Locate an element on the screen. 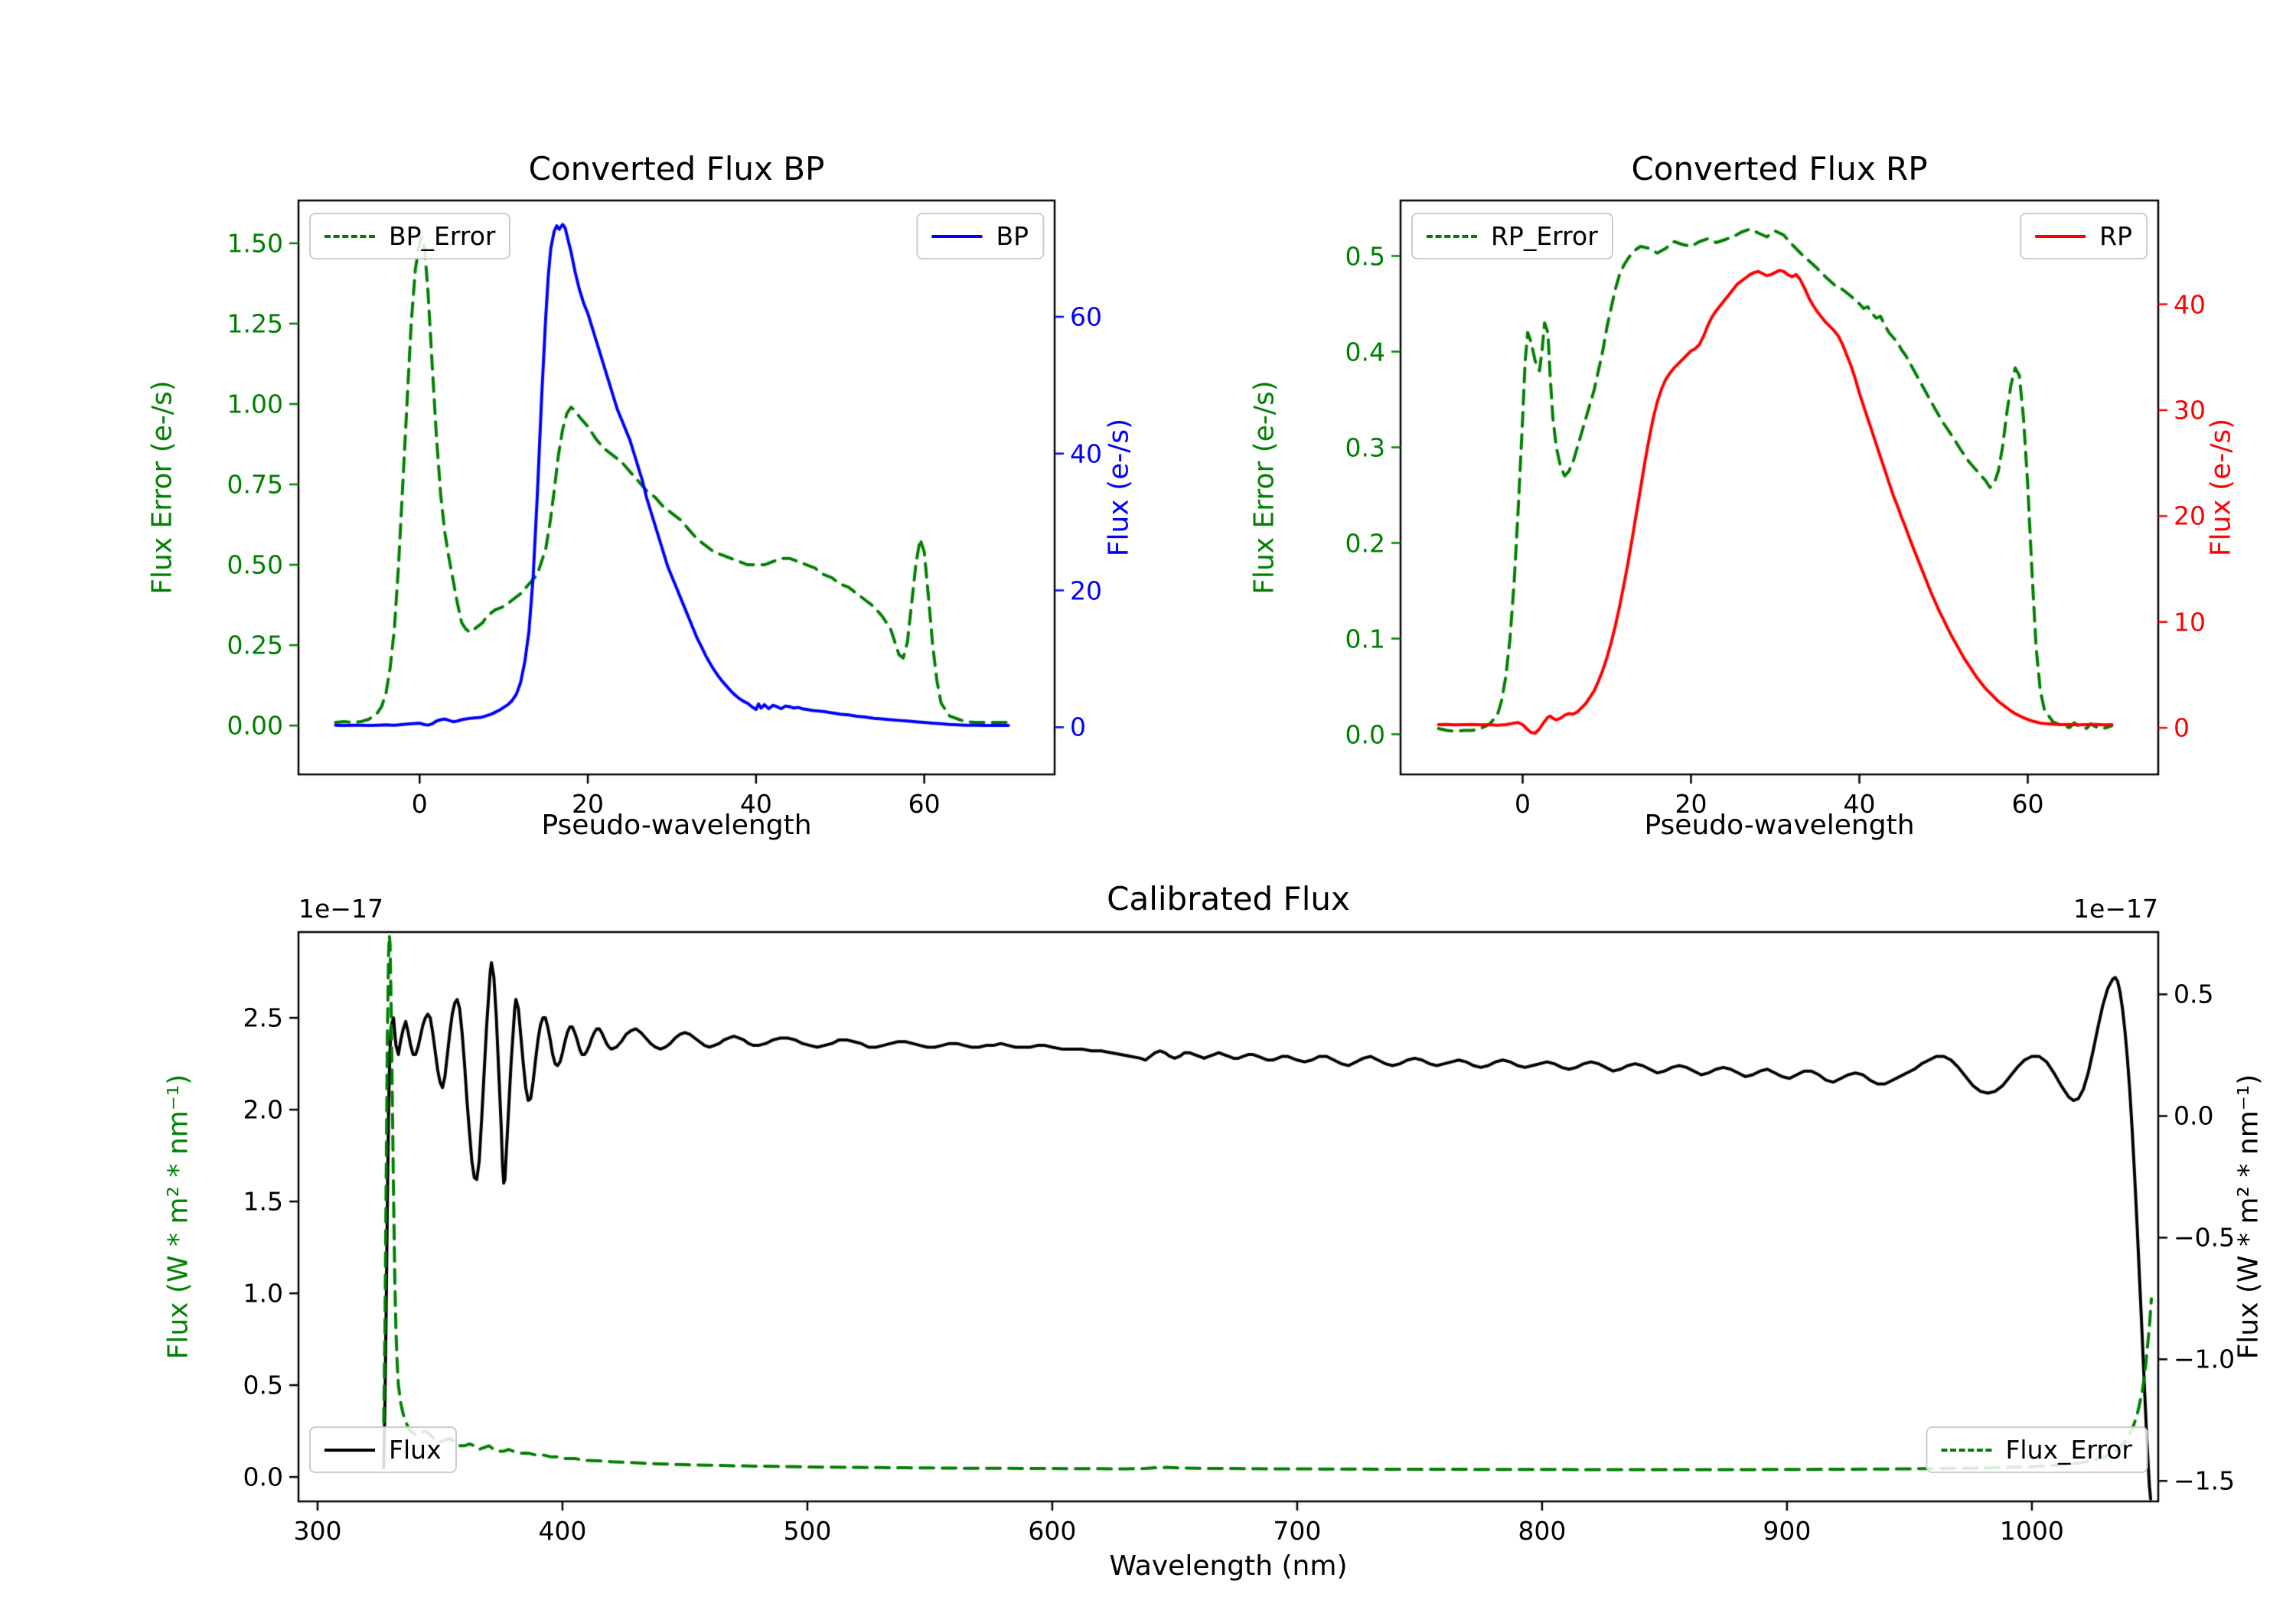 The height and width of the screenshot is (1607, 2296). legend-bp: BP is located at coordinates (980, 236).